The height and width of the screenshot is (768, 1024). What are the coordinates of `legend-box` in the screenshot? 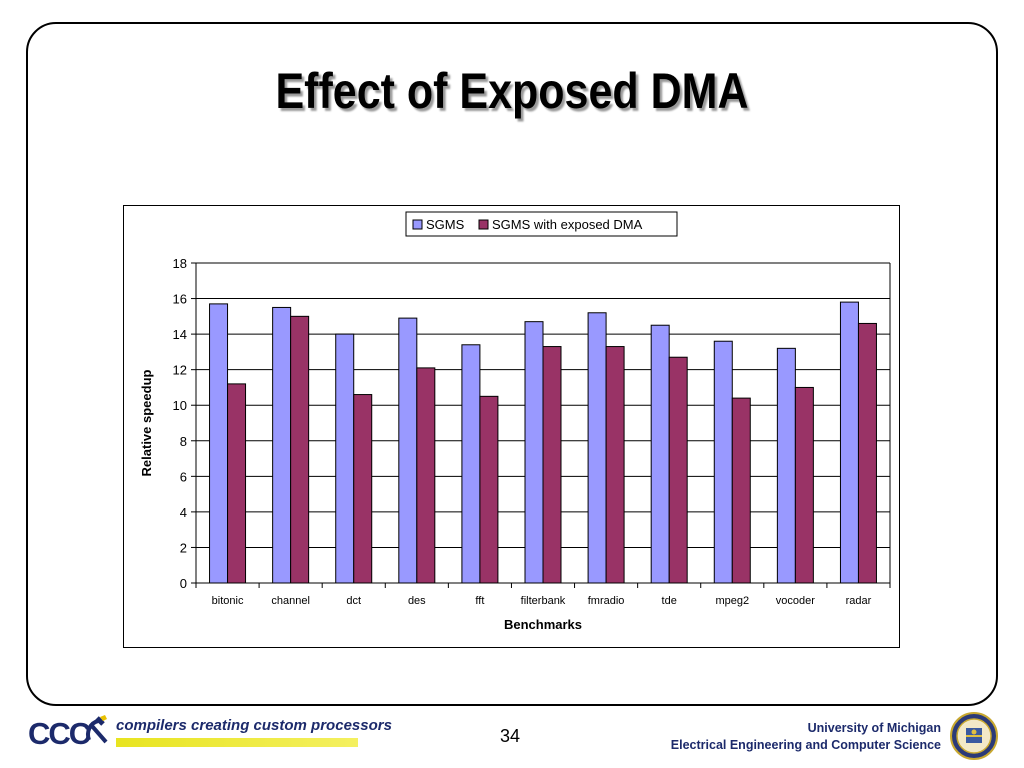 It's located at (541, 224).